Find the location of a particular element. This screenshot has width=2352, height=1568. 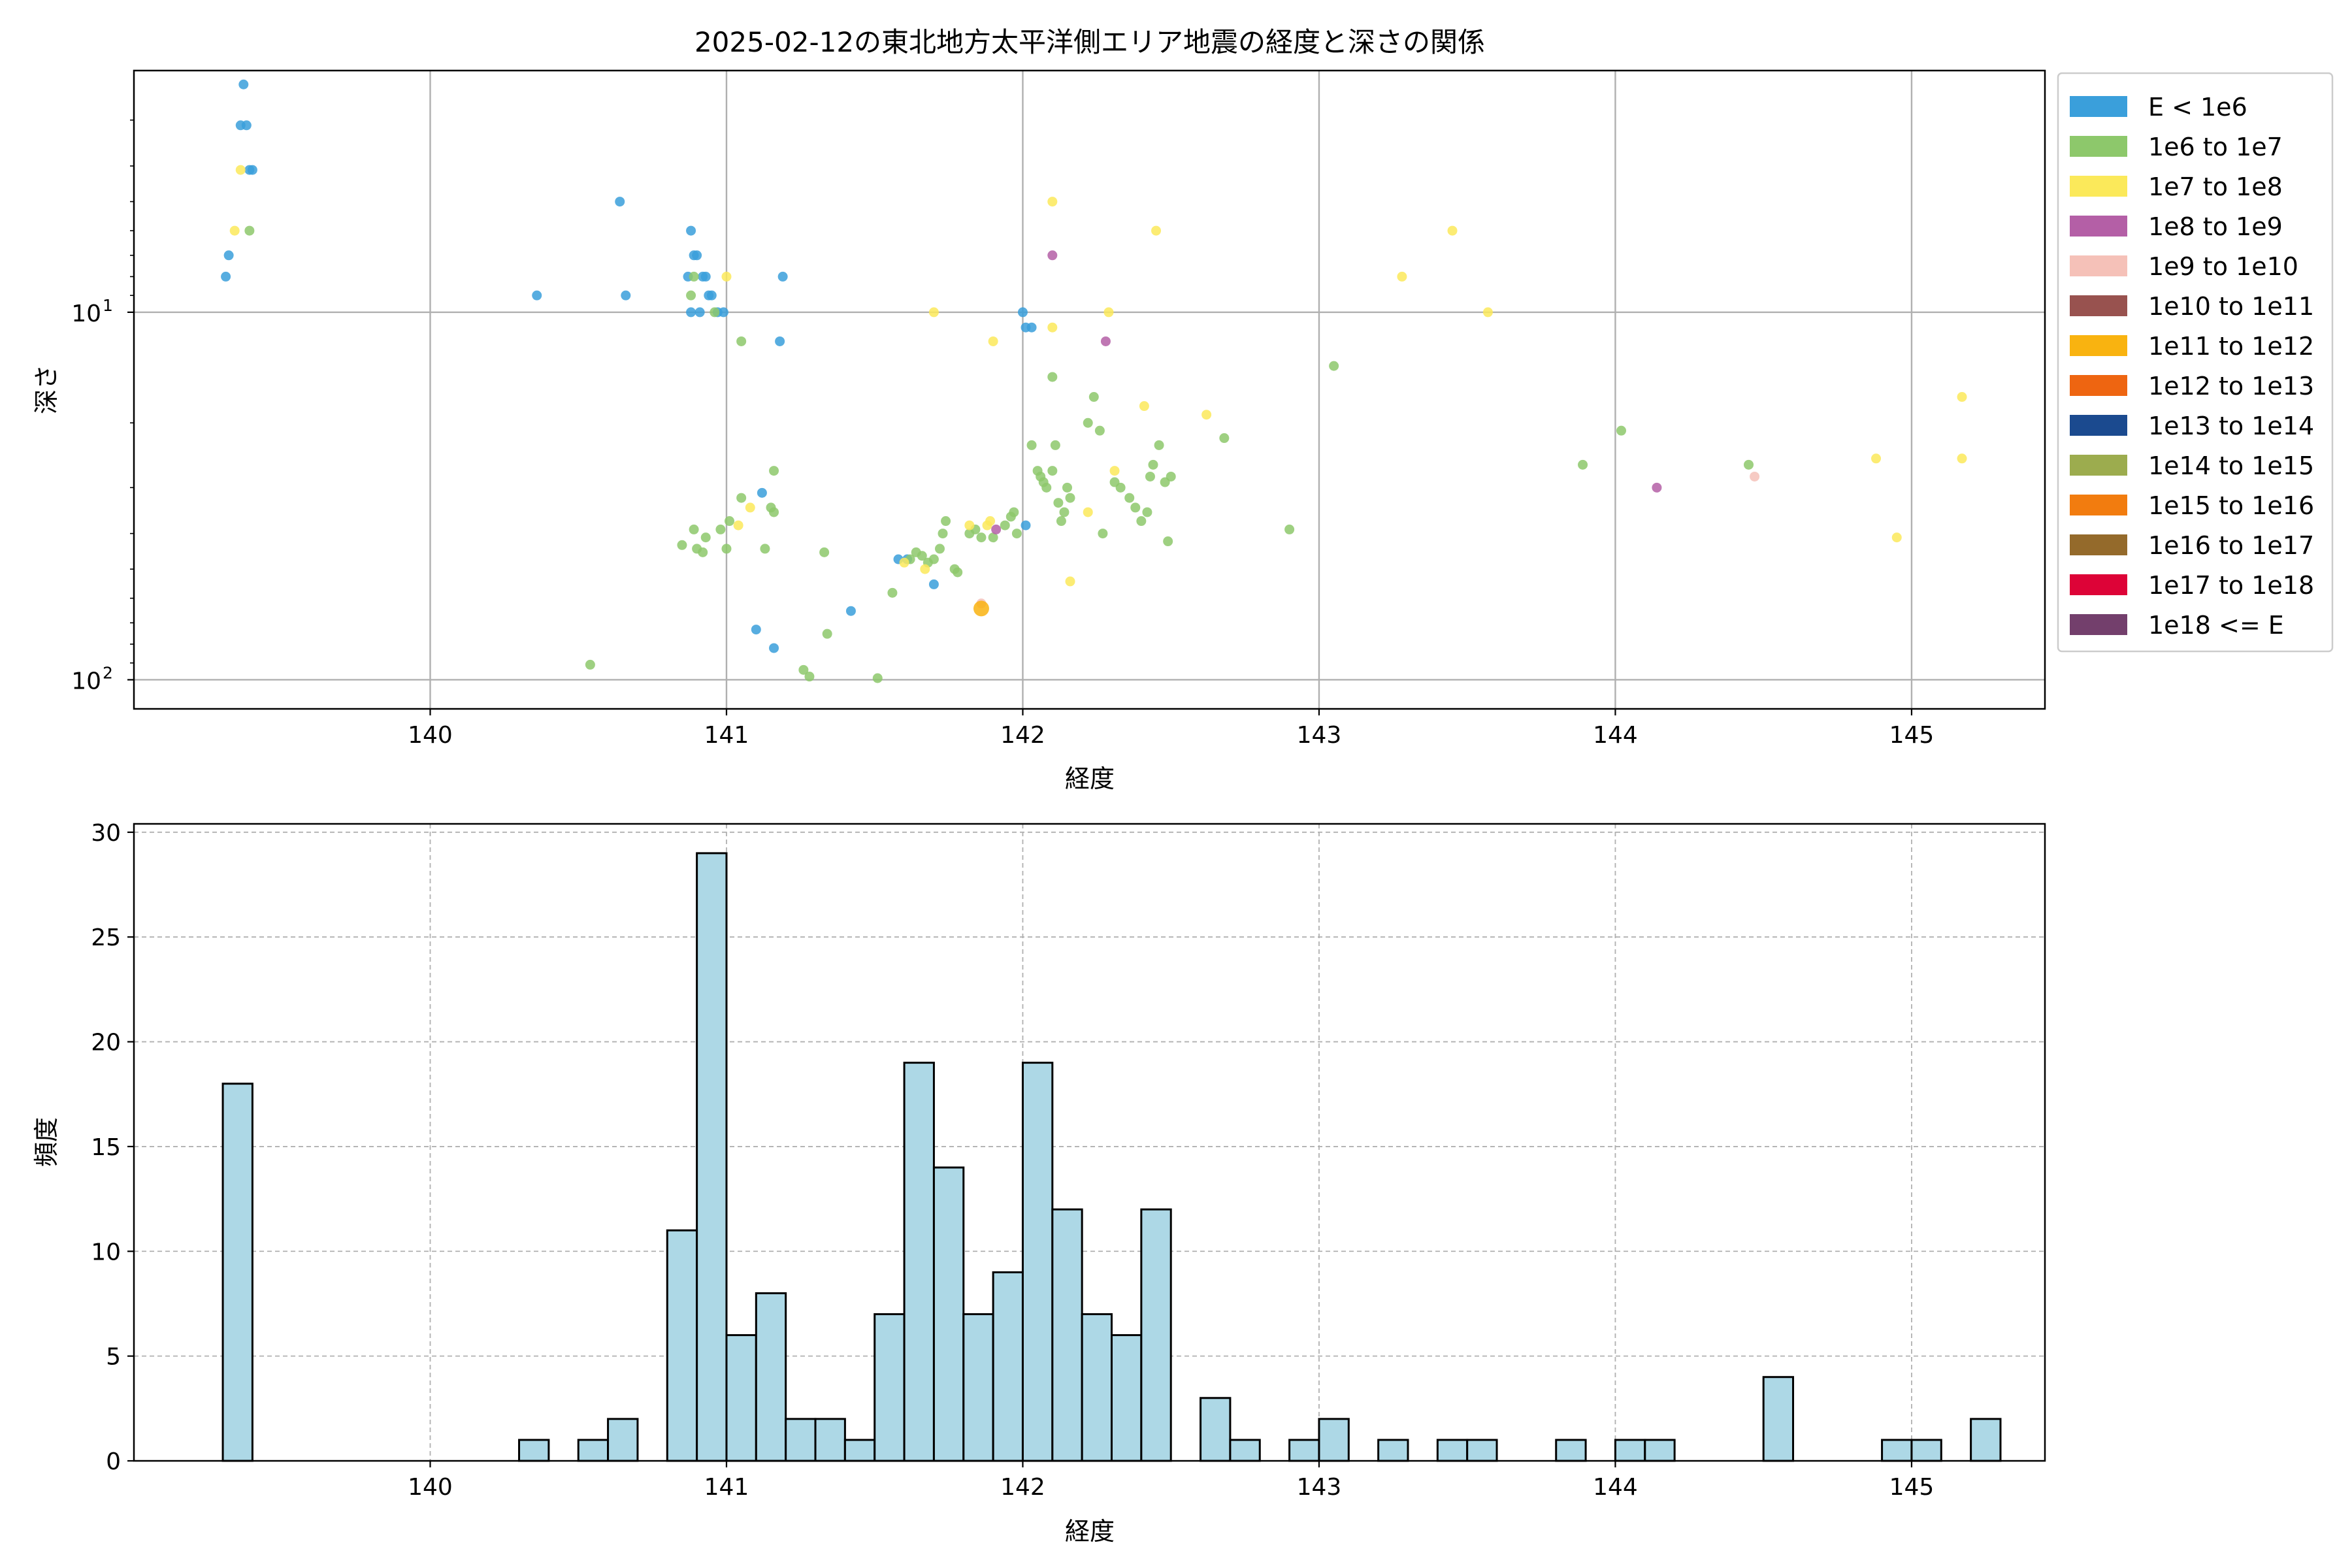

legend-label: 1e15 to 1e16 is located at coordinates (2231, 505).